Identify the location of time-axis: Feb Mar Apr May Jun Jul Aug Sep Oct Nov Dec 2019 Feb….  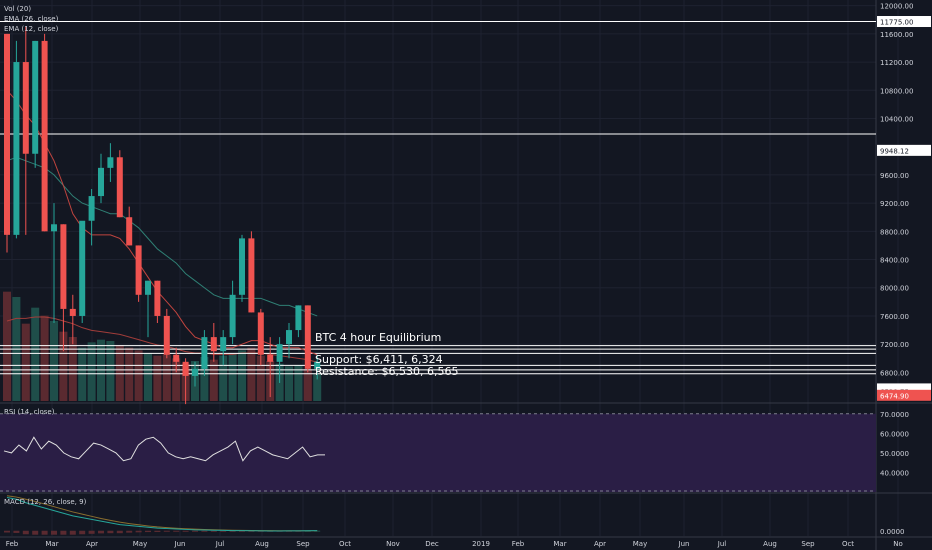
(454, 544).